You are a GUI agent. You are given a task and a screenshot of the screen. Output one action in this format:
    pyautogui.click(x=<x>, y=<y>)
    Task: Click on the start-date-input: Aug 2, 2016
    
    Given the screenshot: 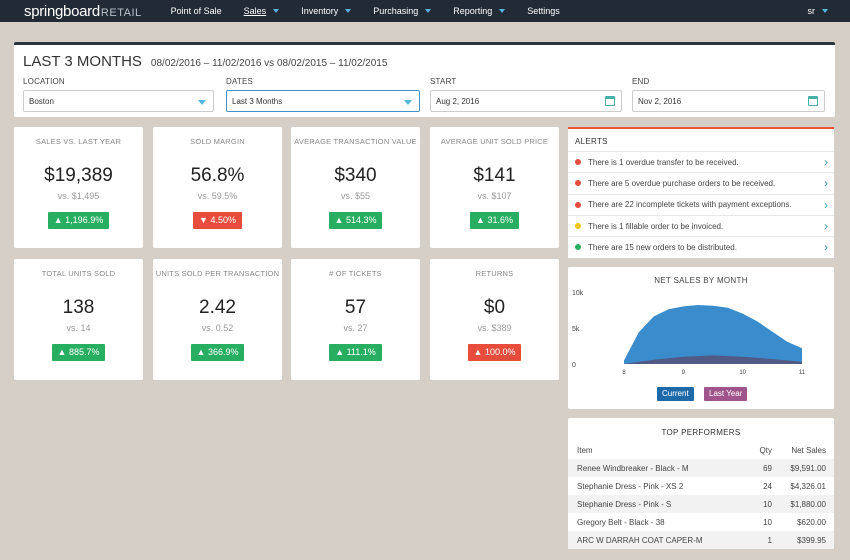 What is the action you would take?
    pyautogui.click(x=526, y=101)
    